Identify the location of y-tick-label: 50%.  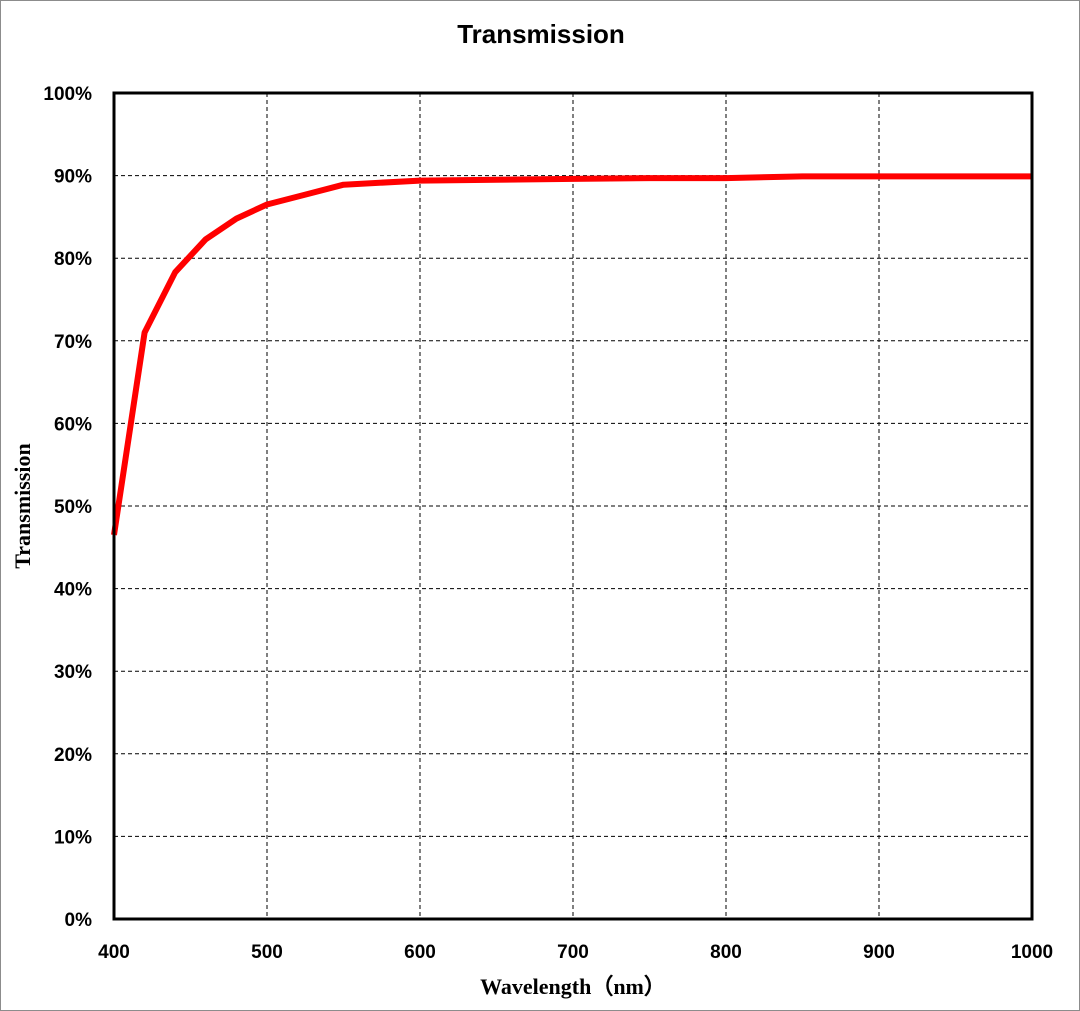
(73, 507).